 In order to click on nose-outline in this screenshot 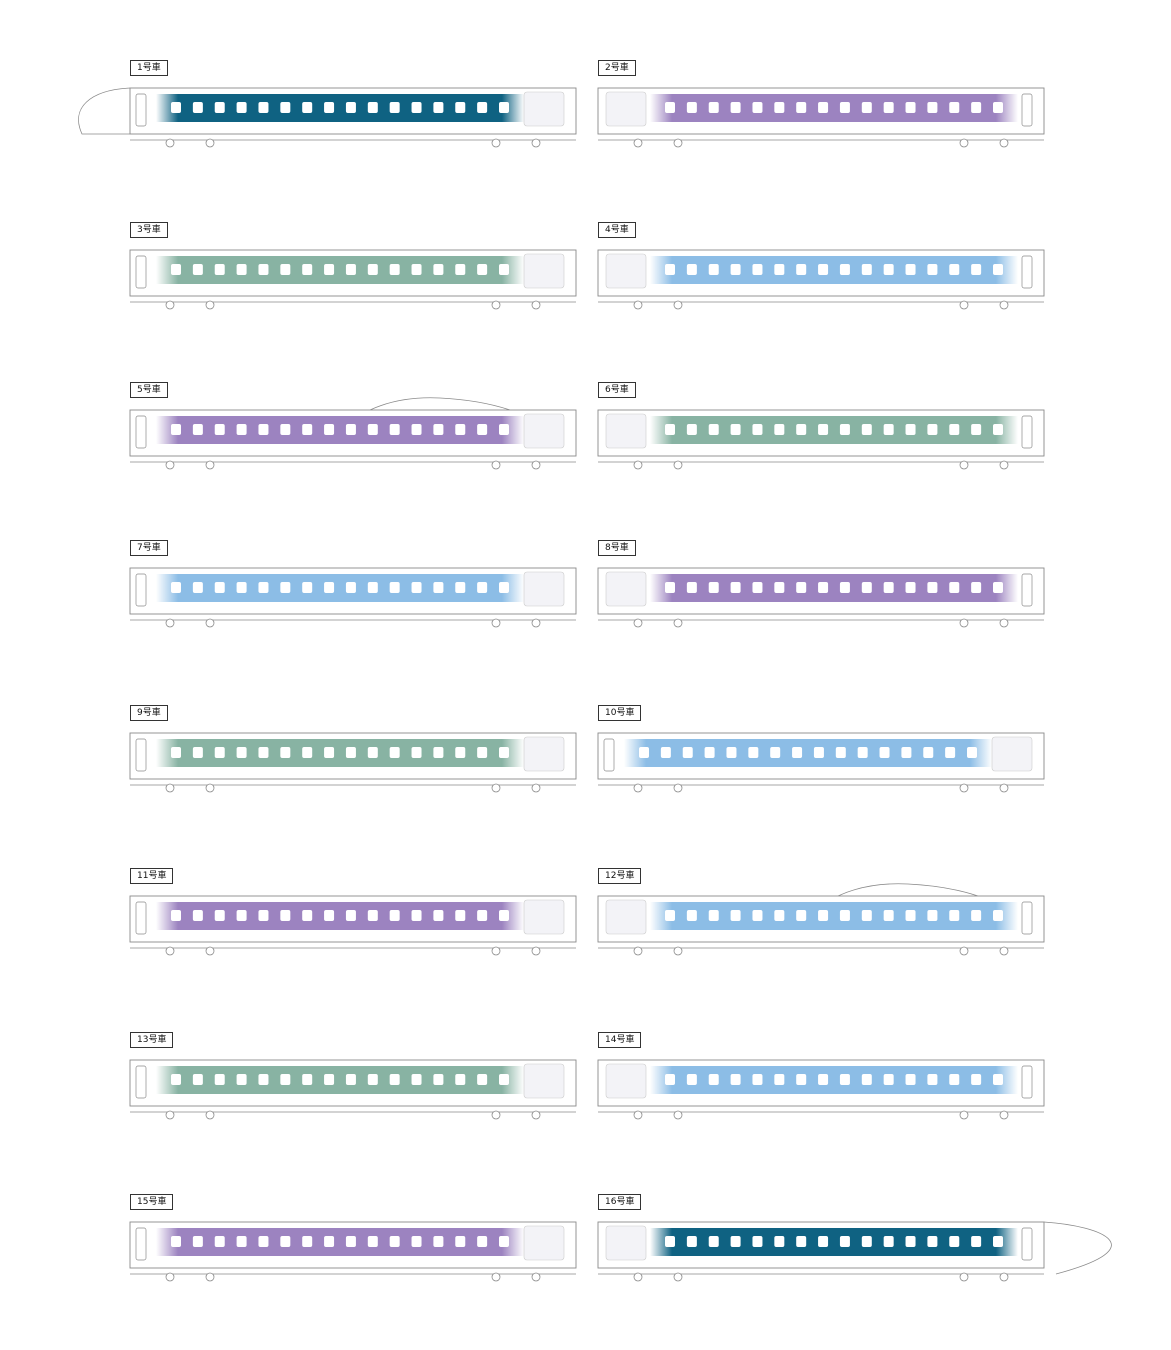, I will do `click(104, 111)`.